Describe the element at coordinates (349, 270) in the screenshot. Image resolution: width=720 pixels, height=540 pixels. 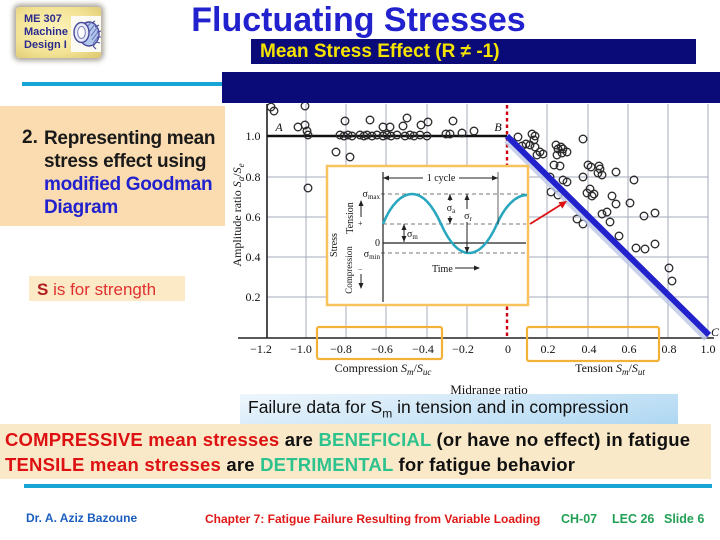
I see `svg-text: Compression` at that location.